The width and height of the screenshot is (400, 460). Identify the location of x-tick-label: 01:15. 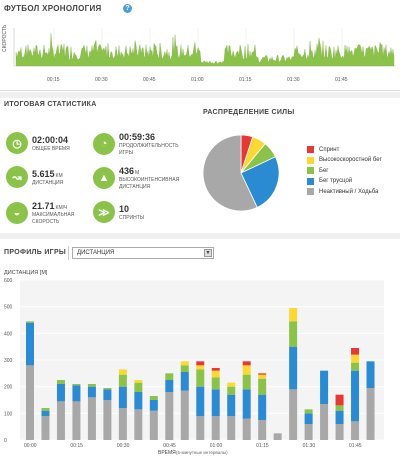
(262, 446).